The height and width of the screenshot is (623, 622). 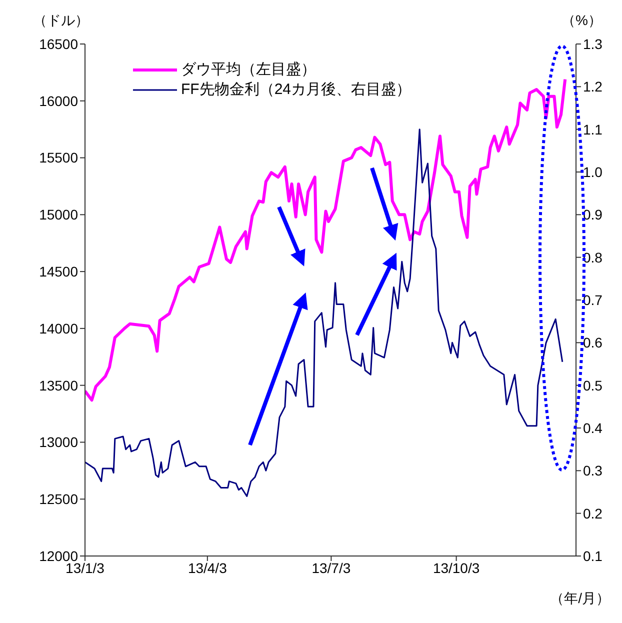 What do you see at coordinates (208, 568) in the screenshot?
I see `x-tick-label: 13/4/3` at bounding box center [208, 568].